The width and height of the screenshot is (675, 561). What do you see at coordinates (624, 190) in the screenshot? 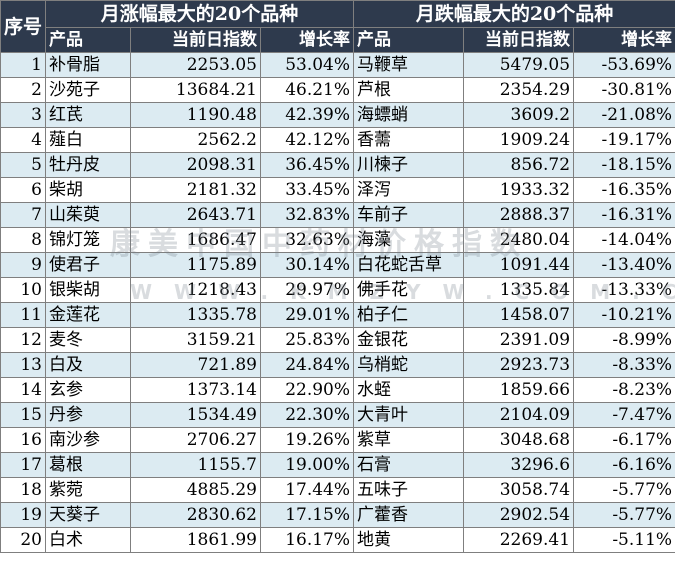
I see `loser-rate: -16.35%` at bounding box center [624, 190].